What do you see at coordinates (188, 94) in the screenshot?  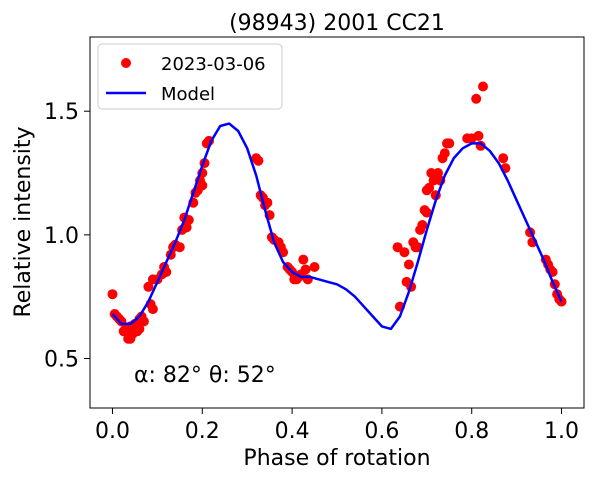 I see `legend-model-label: Model` at bounding box center [188, 94].